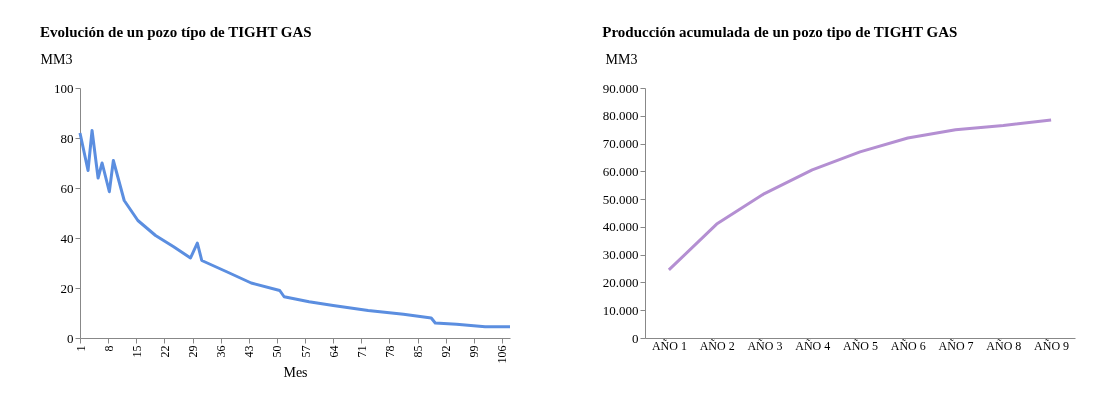  What do you see at coordinates (620, 171) in the screenshot?
I see `y-tick-label: 60.000` at bounding box center [620, 171].